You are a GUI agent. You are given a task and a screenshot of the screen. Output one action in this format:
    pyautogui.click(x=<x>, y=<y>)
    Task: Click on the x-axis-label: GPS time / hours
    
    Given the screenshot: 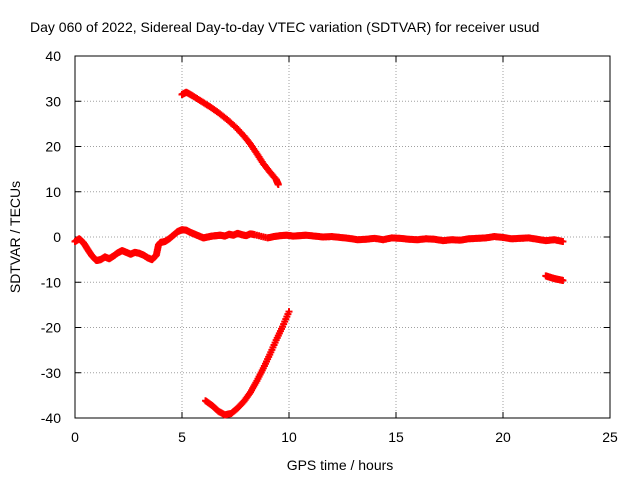 What is the action you would take?
    pyautogui.click(x=340, y=465)
    